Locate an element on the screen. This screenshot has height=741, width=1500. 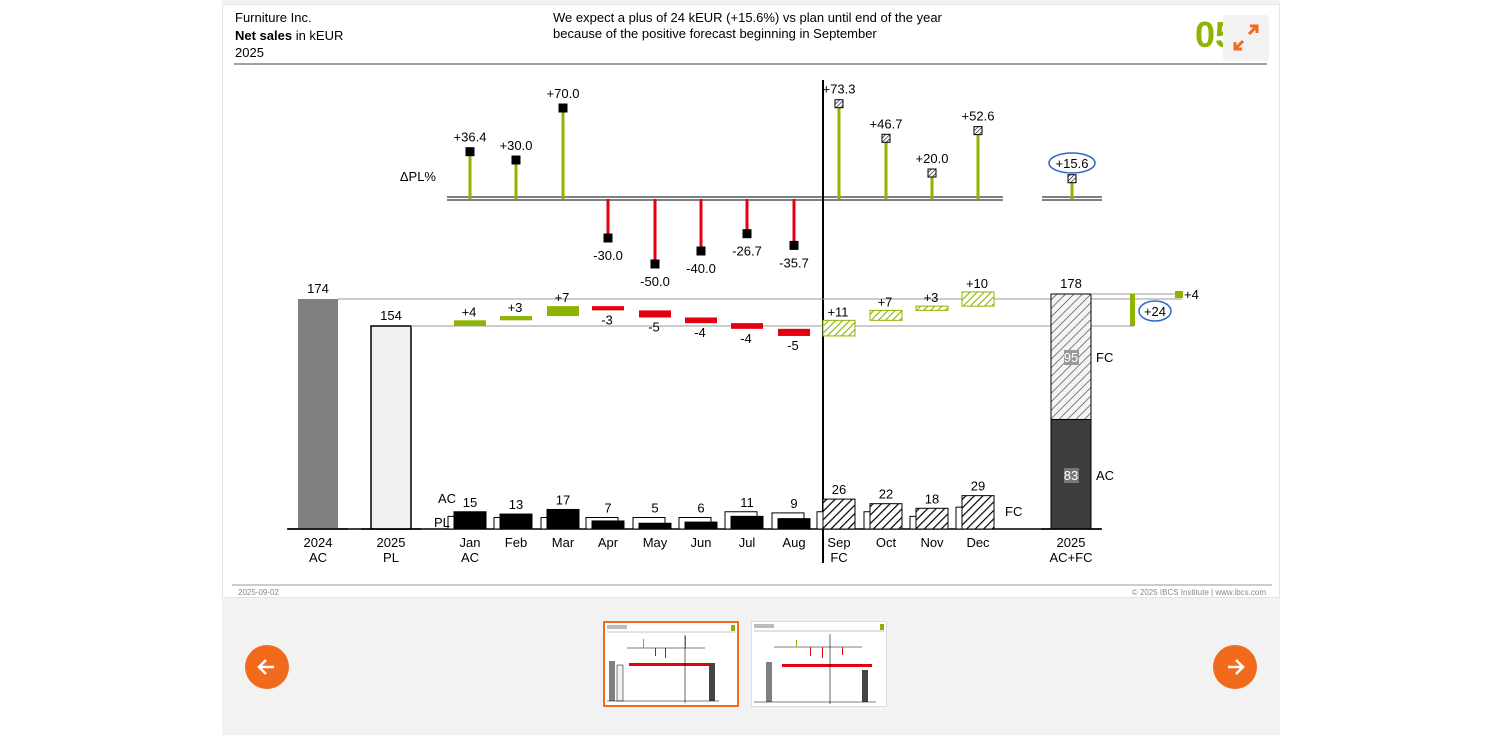
month-sublabel-ac: AC is located at coordinates (470, 557).